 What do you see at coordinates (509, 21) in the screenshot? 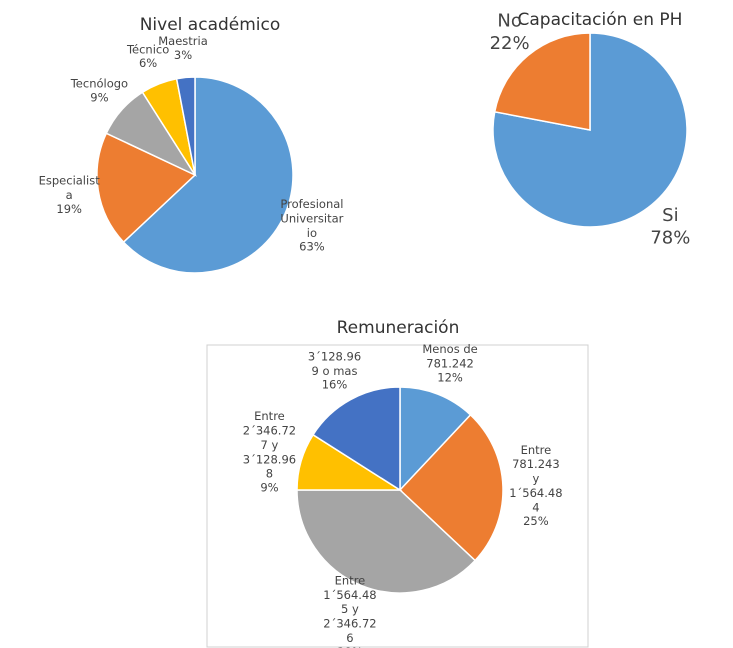
I see `slice-label: No` at bounding box center [509, 21].